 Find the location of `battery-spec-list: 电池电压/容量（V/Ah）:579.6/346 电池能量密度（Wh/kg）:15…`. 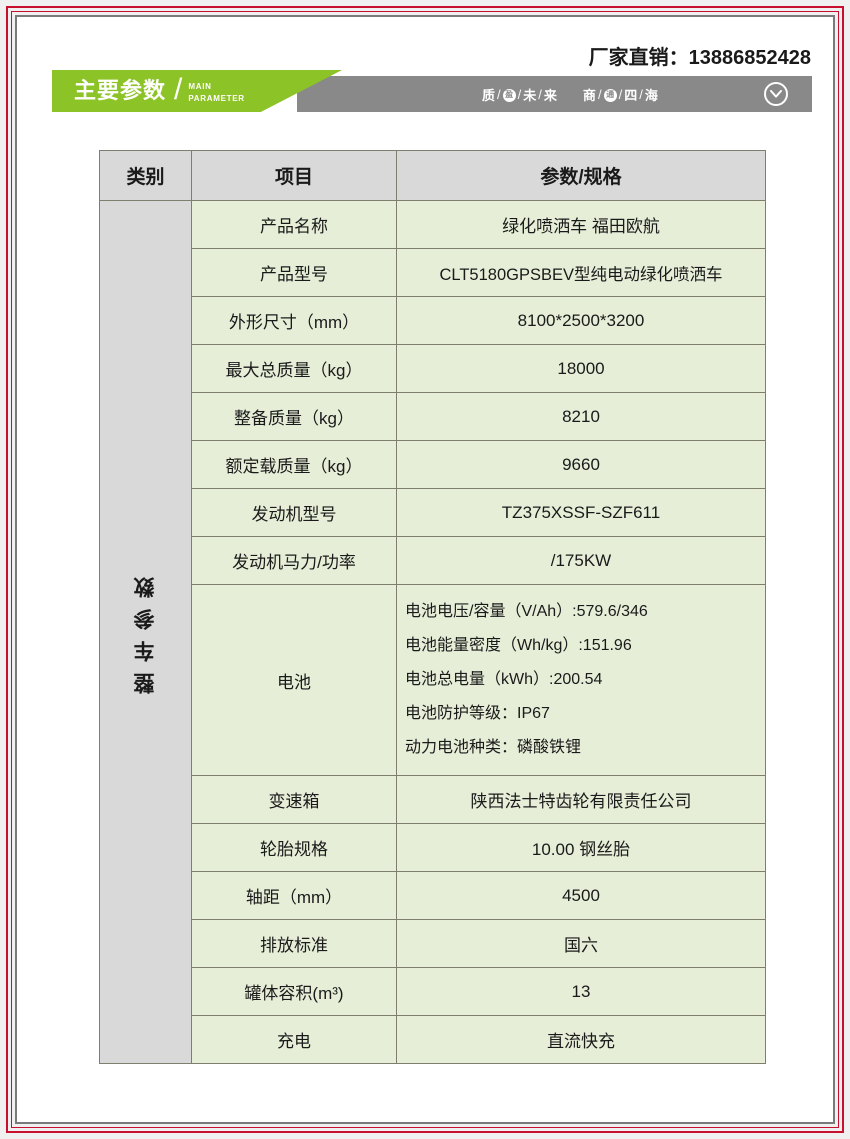

battery-spec-list: 电池电压/容量（V/Ah）:579.6/346 电池能量密度（Wh/kg）:15… is located at coordinates (585, 680).